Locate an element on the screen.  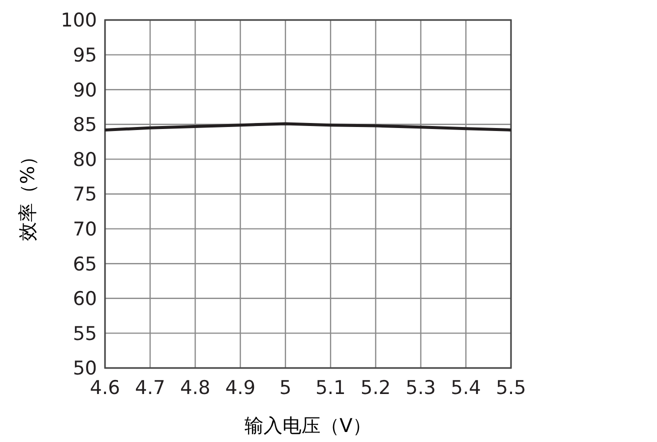
x-tick-label: 5.1 is located at coordinates (330, 388).